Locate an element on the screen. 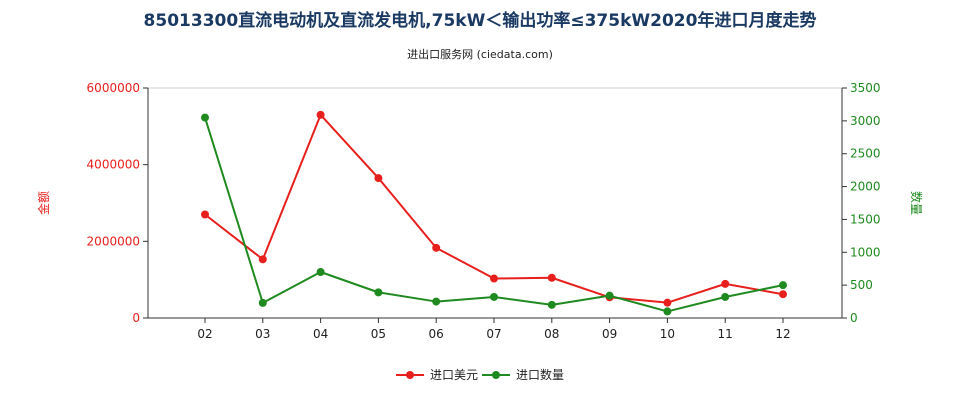 This screenshot has height=400, width=960. right-tick-label: 2000 is located at coordinates (865, 187).